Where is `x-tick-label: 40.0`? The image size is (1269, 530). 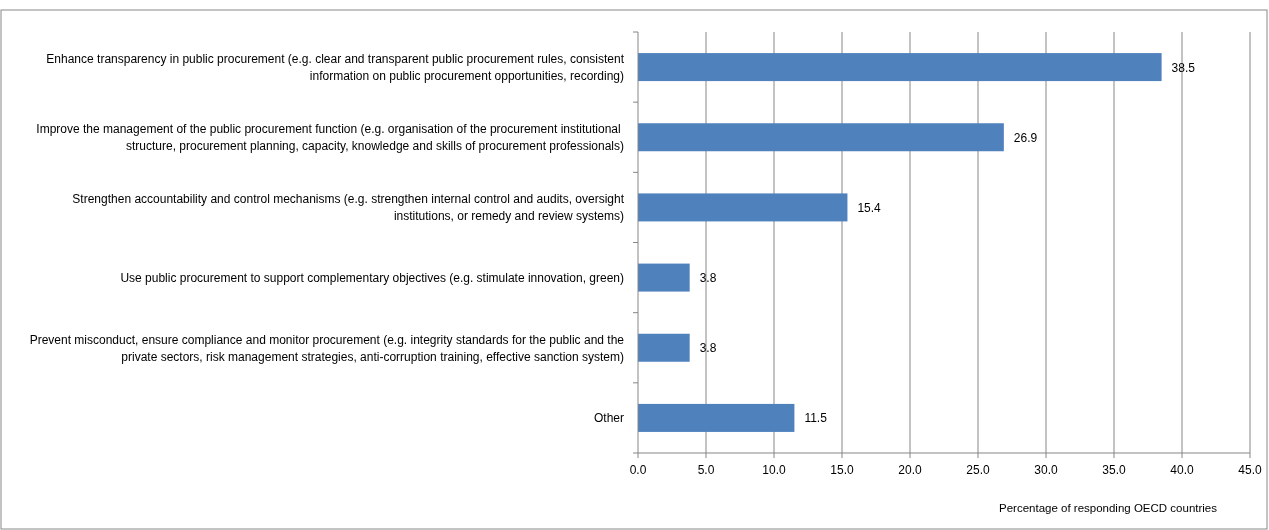 x-tick-label: 40.0 is located at coordinates (1182, 470).